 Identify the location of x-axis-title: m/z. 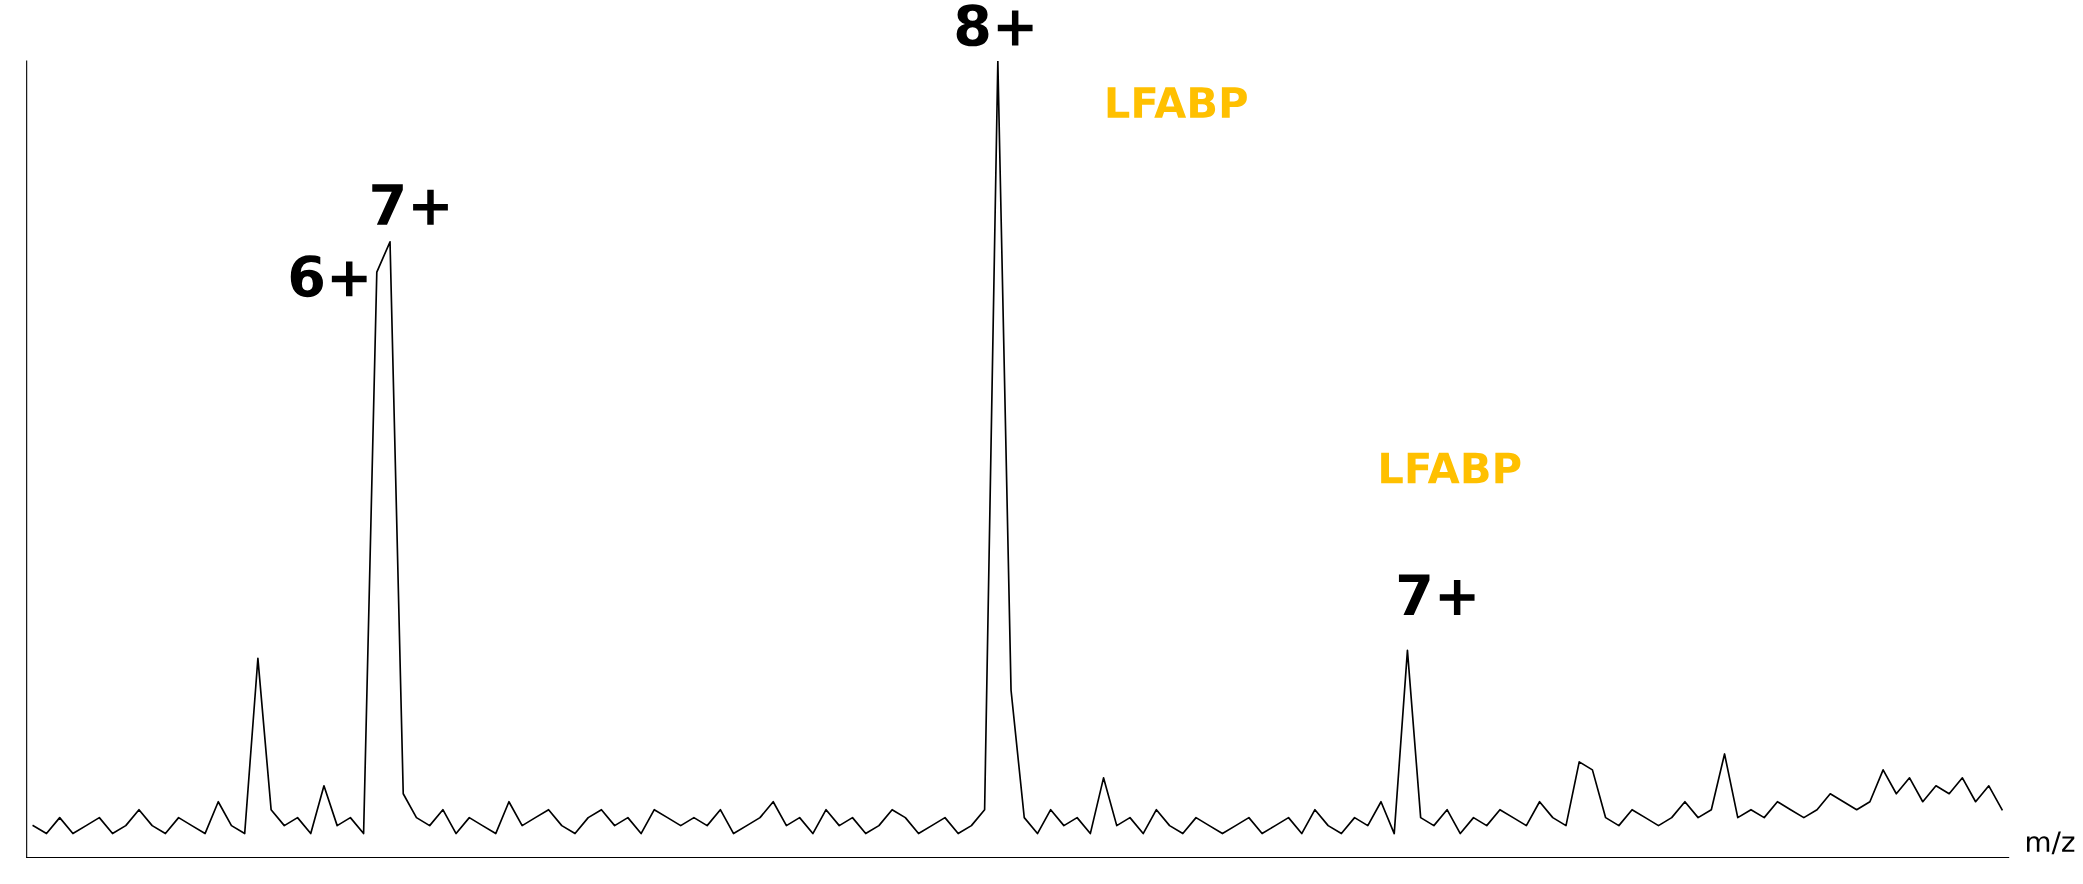
(2051, 843).